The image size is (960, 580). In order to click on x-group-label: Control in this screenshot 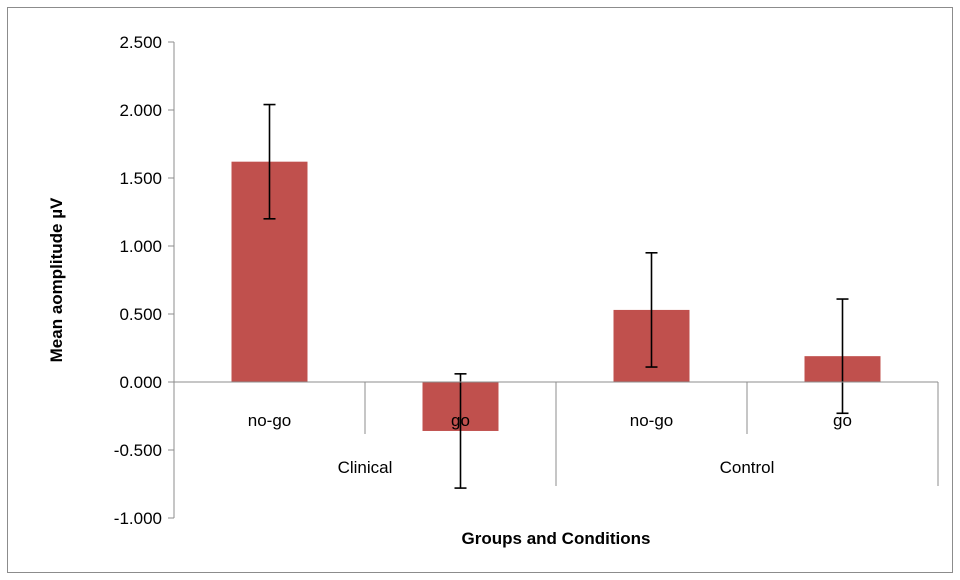, I will do `click(747, 467)`.